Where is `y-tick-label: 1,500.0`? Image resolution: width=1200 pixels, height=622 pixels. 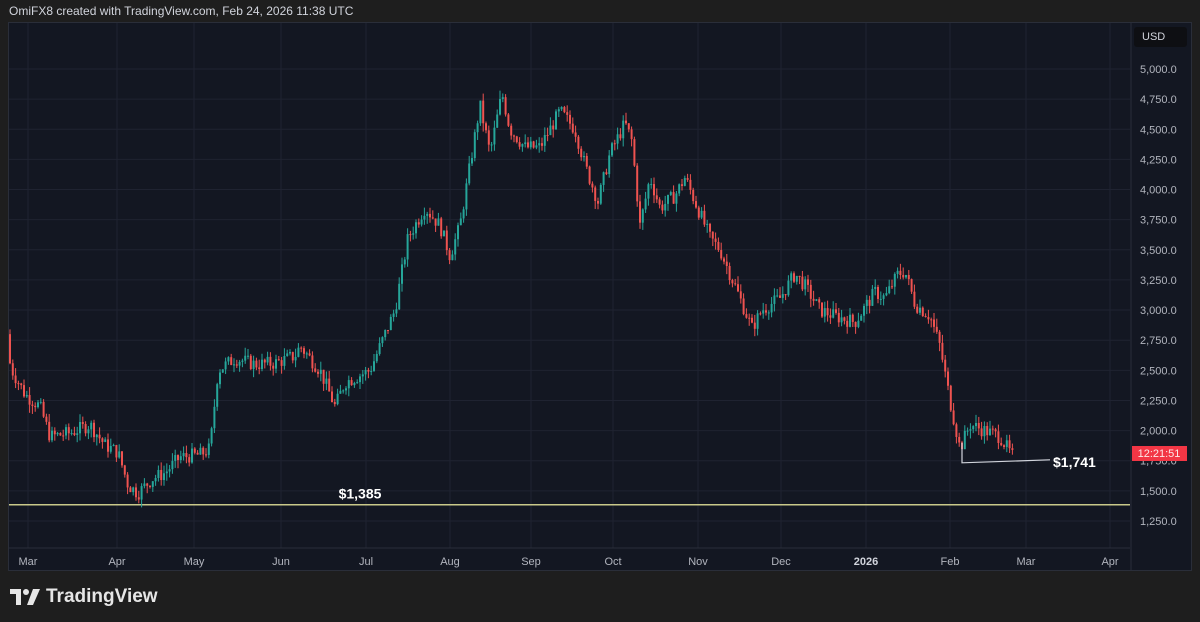
y-tick-label: 1,500.0 is located at coordinates (1158, 492).